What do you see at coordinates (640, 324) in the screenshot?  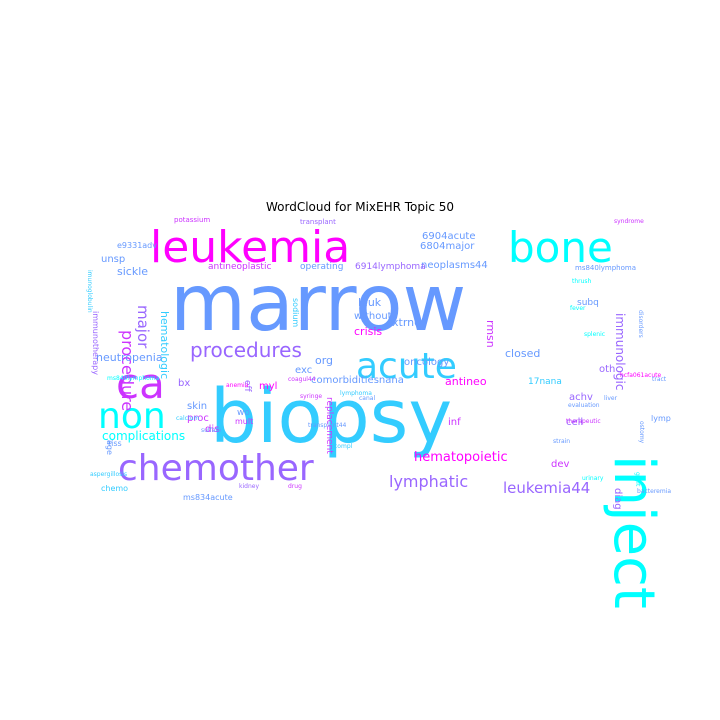 I see `word-69: disorders` at bounding box center [640, 324].